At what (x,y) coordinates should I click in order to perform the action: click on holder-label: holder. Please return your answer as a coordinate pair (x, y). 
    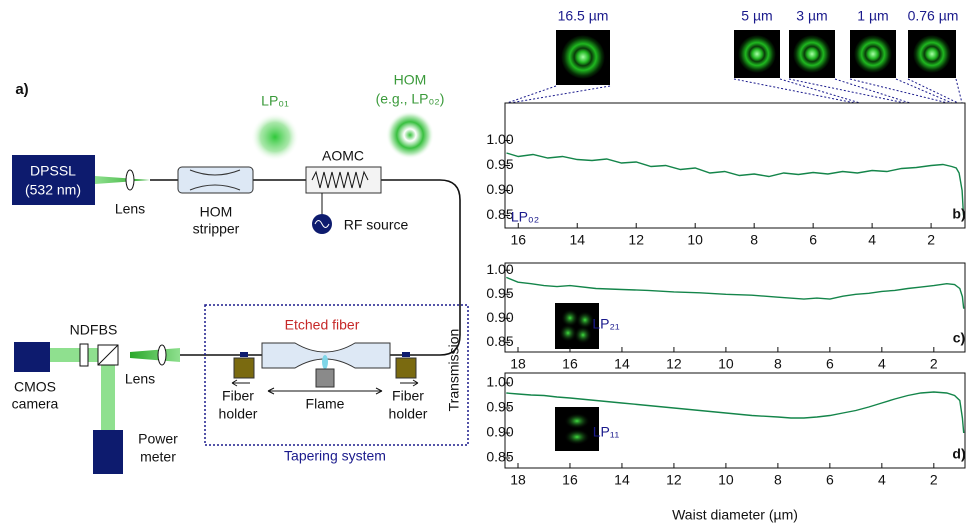
    Looking at the image, I should click on (238, 414).